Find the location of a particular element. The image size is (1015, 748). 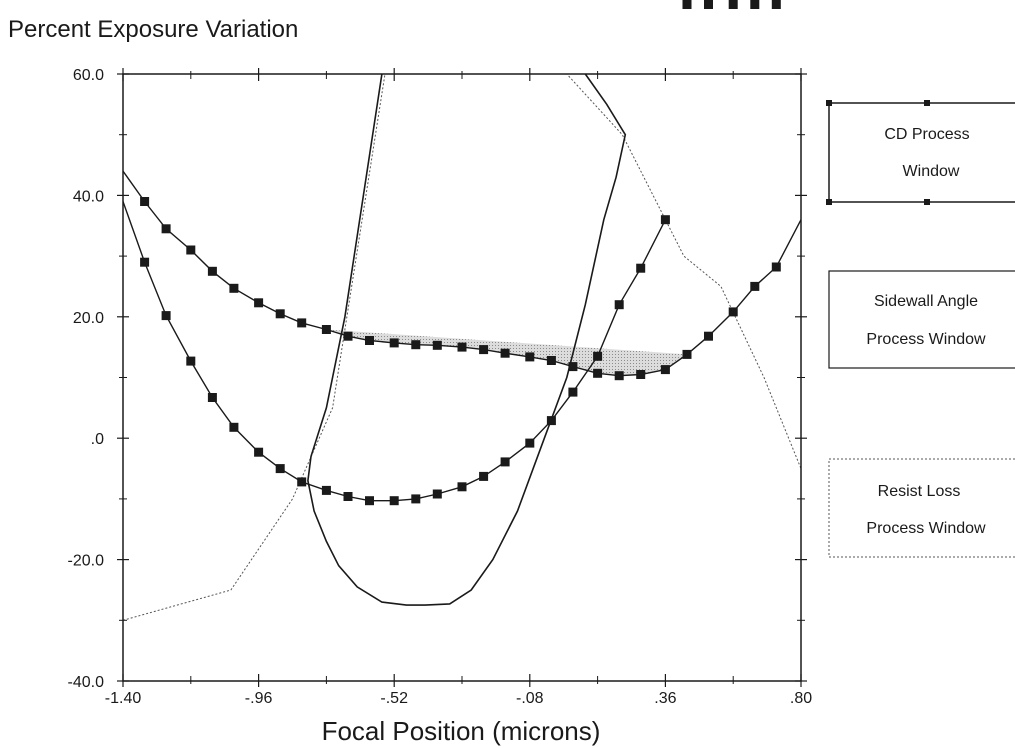

x-tick-label: -.08 is located at coordinates (530, 698).